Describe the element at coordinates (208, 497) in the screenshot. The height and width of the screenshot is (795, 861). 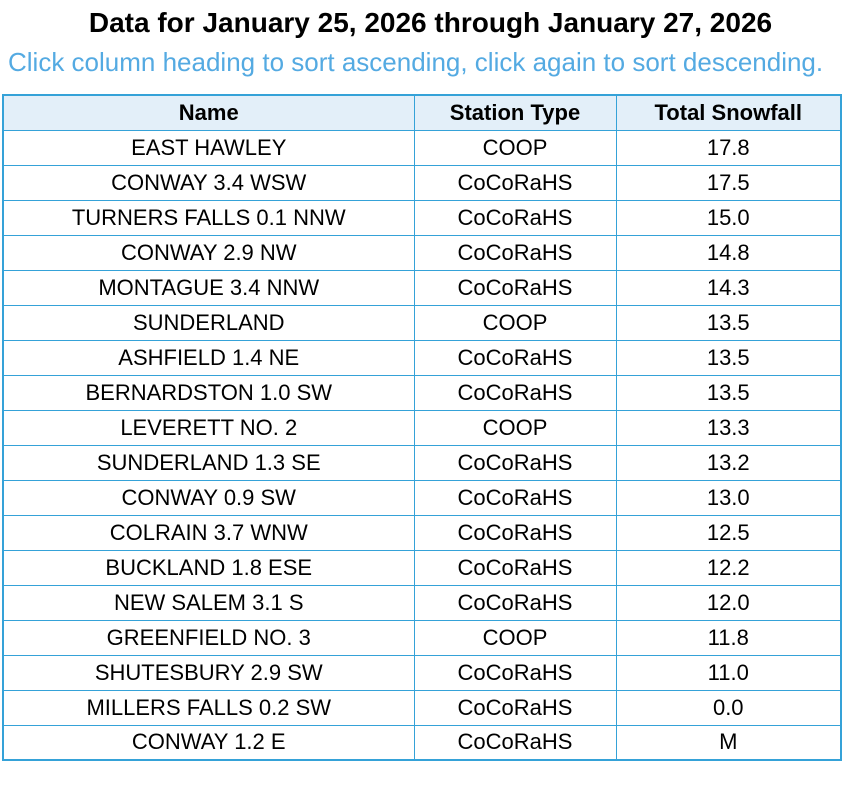
I see `cell-name: CONWAY 0.9 SW` at that location.